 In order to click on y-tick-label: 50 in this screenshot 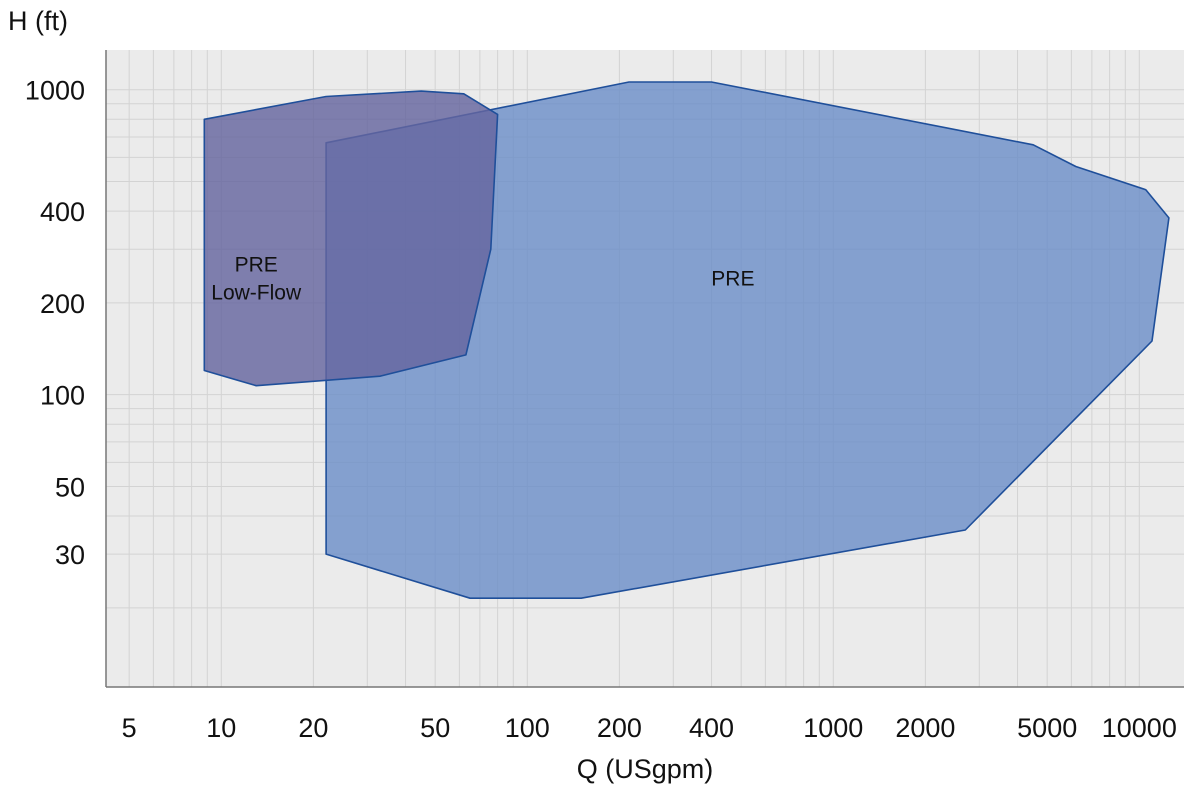, I will do `click(70, 488)`.